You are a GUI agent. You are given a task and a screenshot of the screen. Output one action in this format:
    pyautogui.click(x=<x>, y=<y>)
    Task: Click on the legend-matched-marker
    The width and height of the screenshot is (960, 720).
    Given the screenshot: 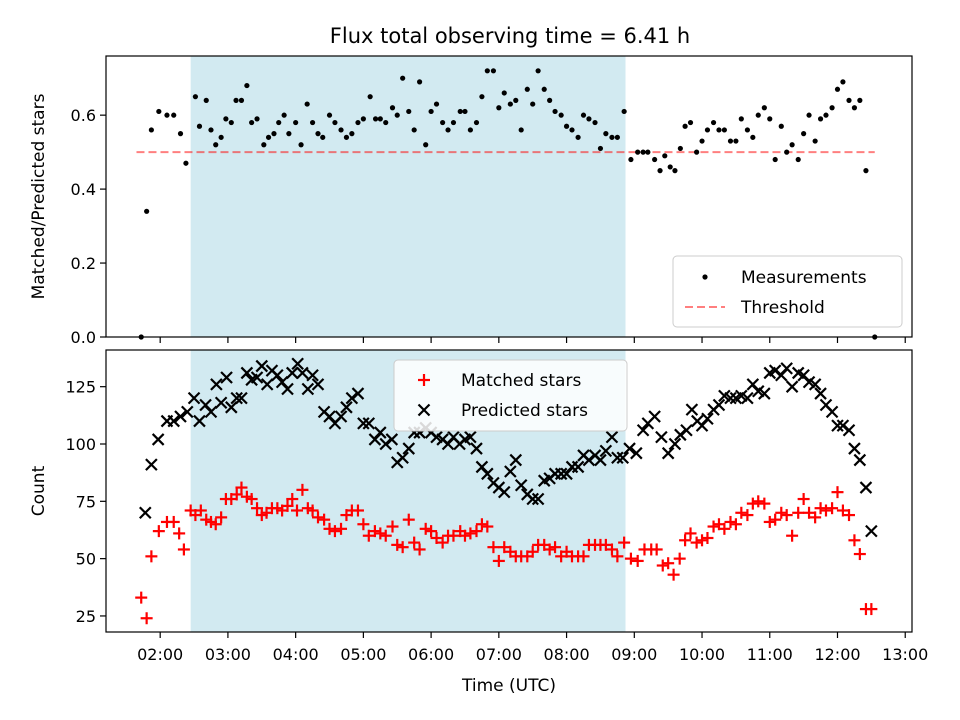 What is the action you would take?
    pyautogui.click(x=424, y=380)
    